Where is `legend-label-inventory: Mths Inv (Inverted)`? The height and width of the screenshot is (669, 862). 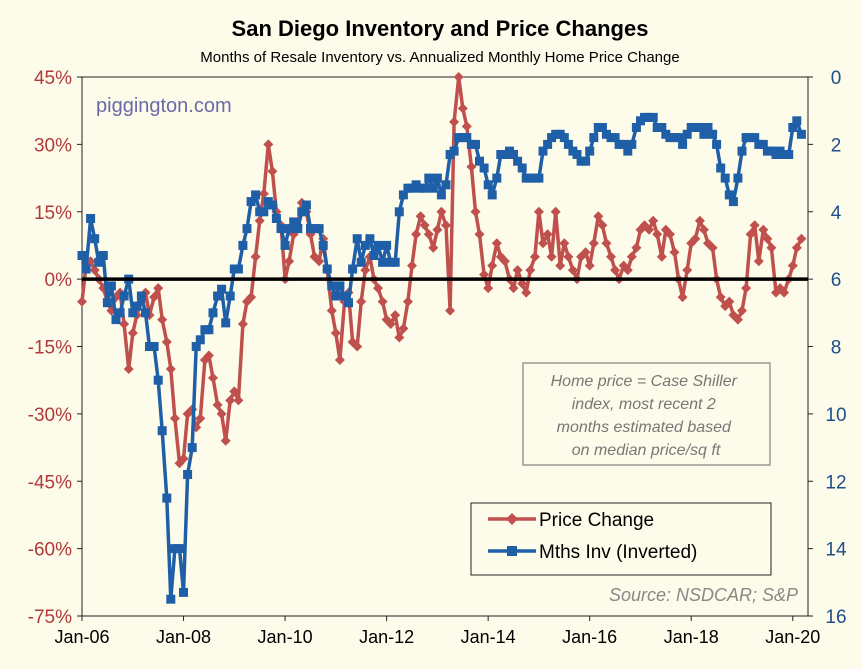
legend-label-inventory: Mths Inv (Inverted) is located at coordinates (618, 552).